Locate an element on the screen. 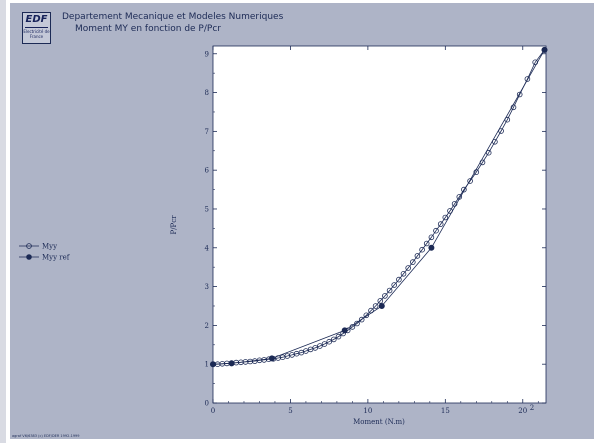  edf-logo: EDF Electricité de France is located at coordinates (36, 28).